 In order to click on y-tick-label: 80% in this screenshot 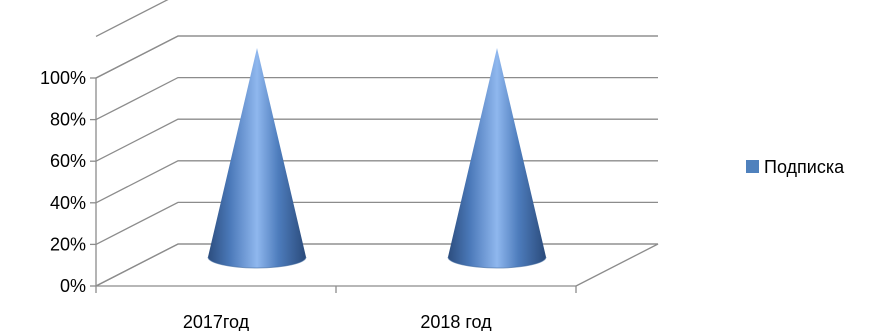, I will do `click(68, 120)`.